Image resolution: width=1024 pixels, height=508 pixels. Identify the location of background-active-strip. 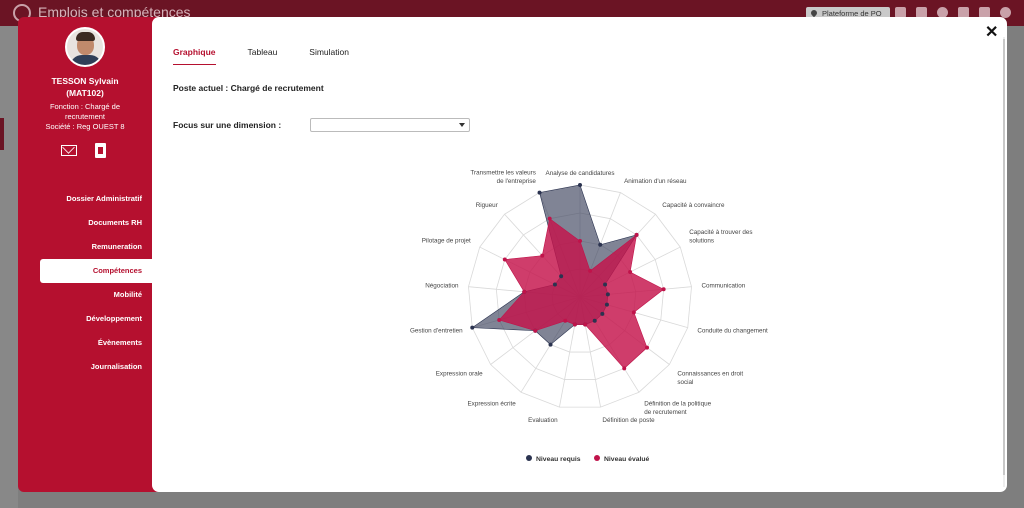
(2, 134).